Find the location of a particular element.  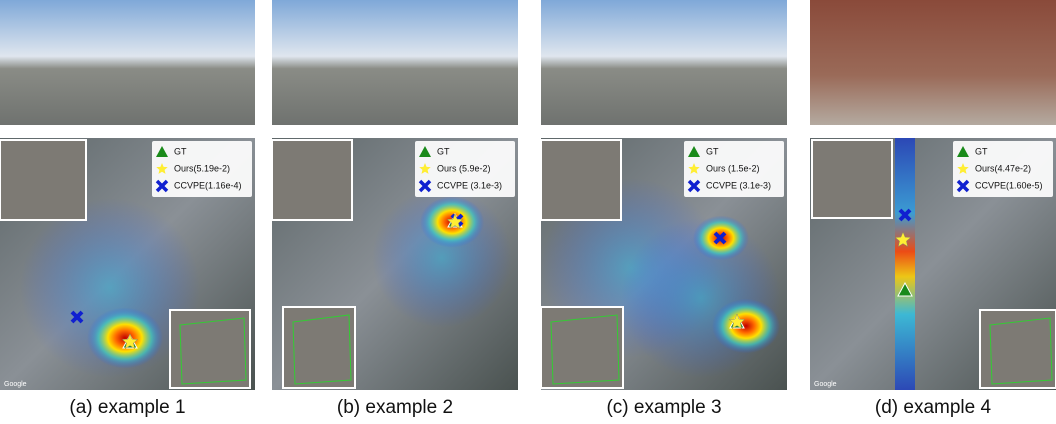

legend-label: Ours (5.9e-2) is located at coordinates (464, 168).